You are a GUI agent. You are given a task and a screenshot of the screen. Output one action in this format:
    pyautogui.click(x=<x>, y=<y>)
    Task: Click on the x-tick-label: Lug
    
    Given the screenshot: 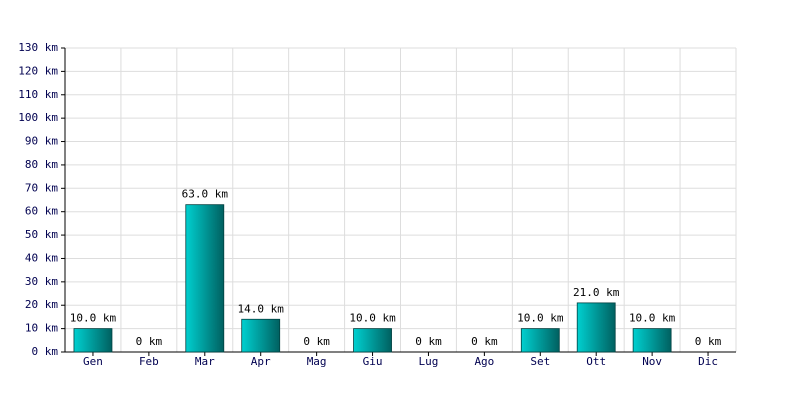 What is the action you would take?
    pyautogui.click(x=429, y=361)
    